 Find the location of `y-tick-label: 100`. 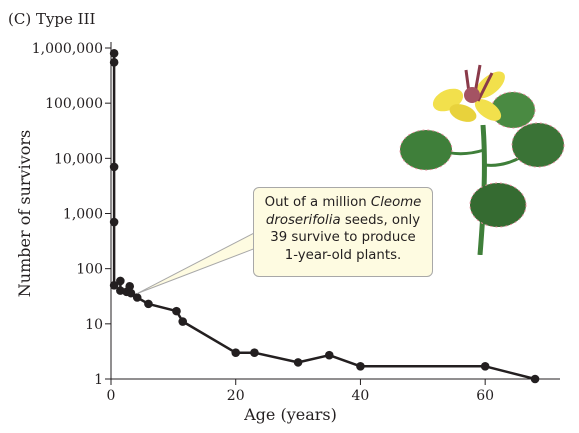

y-tick-label: 100 is located at coordinates (89, 270).